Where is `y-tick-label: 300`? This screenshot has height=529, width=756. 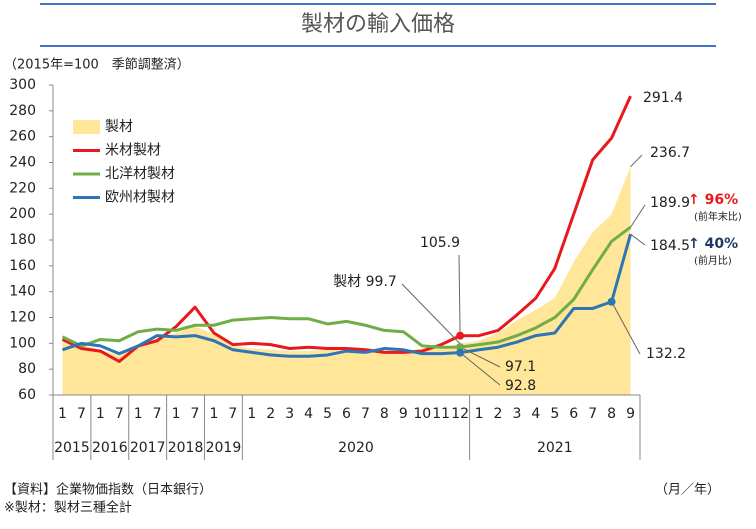 y-tick-label: 300 is located at coordinates (22, 85).